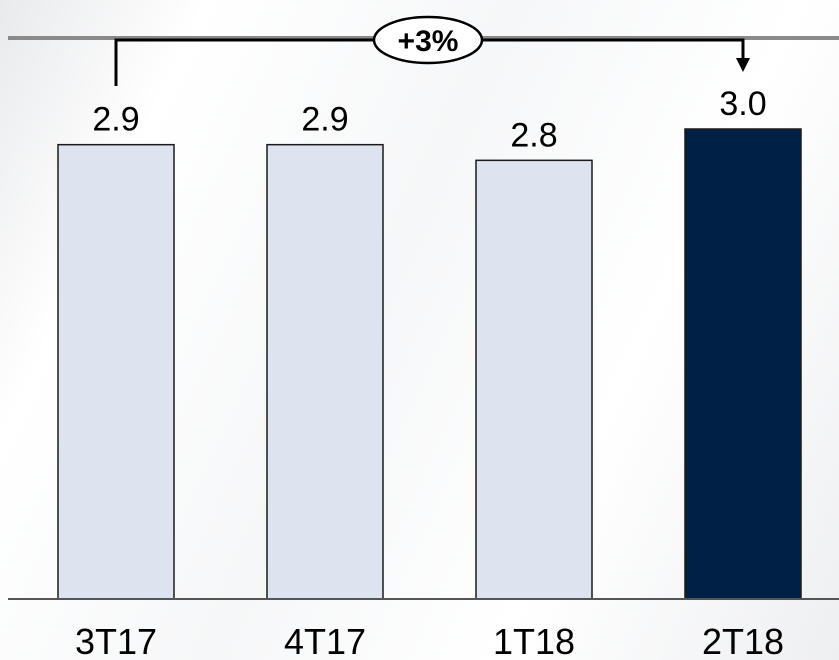 The height and width of the screenshot is (660, 839). I want to click on value-label-2t18: 3.0, so click(742, 104).